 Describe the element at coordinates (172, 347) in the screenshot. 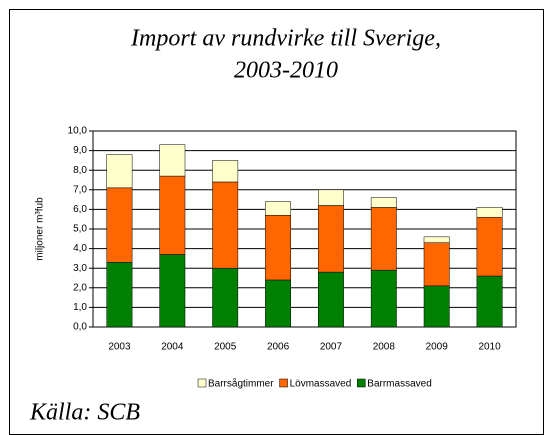

I see `x-tick-label: 2004` at that location.